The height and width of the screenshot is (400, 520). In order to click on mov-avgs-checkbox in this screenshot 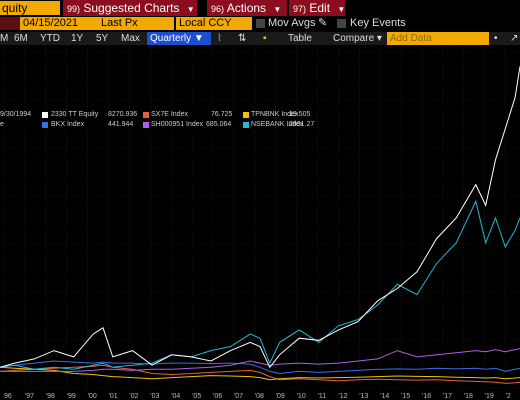, I will do `click(260, 23)`.